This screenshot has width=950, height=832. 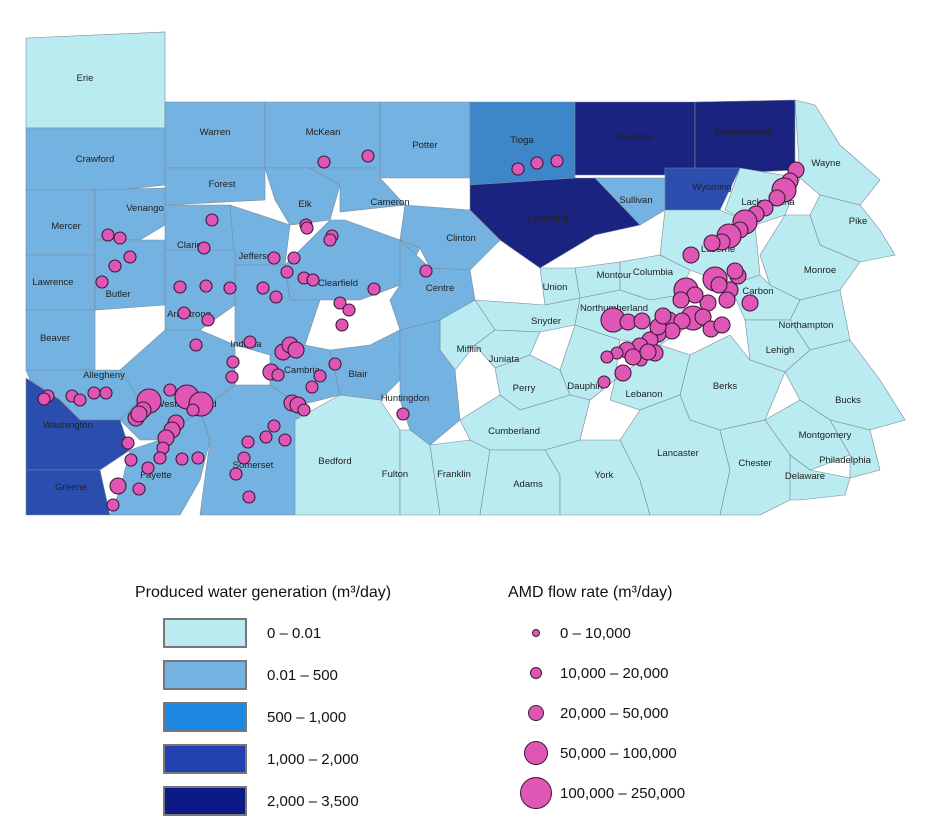 What do you see at coordinates (145, 208) in the screenshot?
I see `county-label: Venango` at bounding box center [145, 208].